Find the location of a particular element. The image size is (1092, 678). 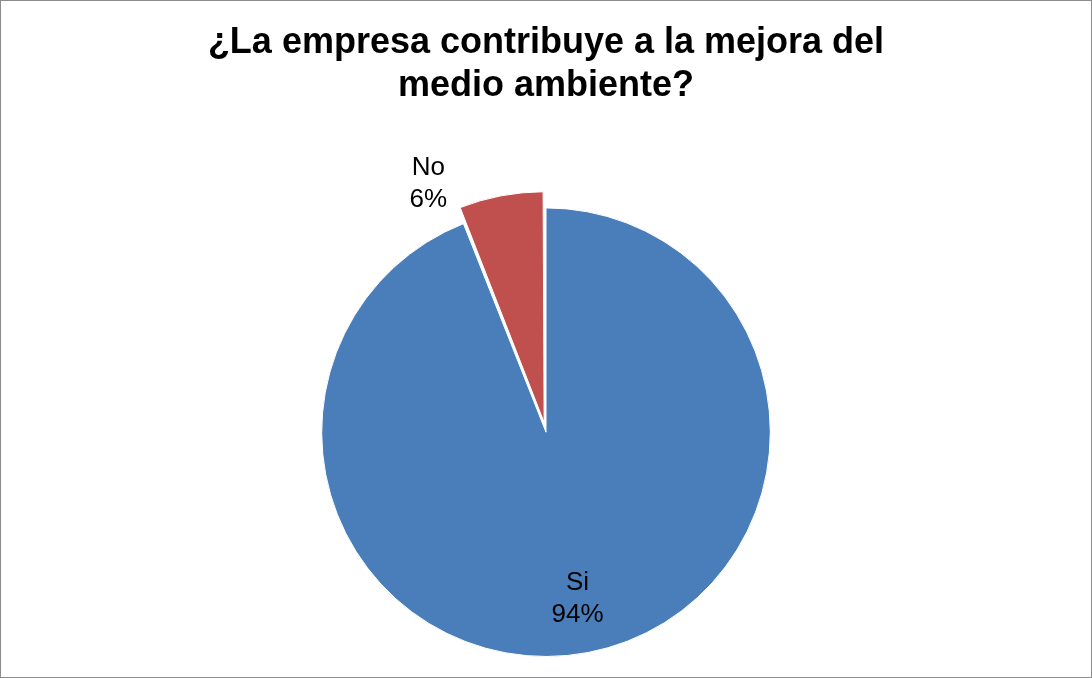

data-label: 6% is located at coordinates (428, 198).